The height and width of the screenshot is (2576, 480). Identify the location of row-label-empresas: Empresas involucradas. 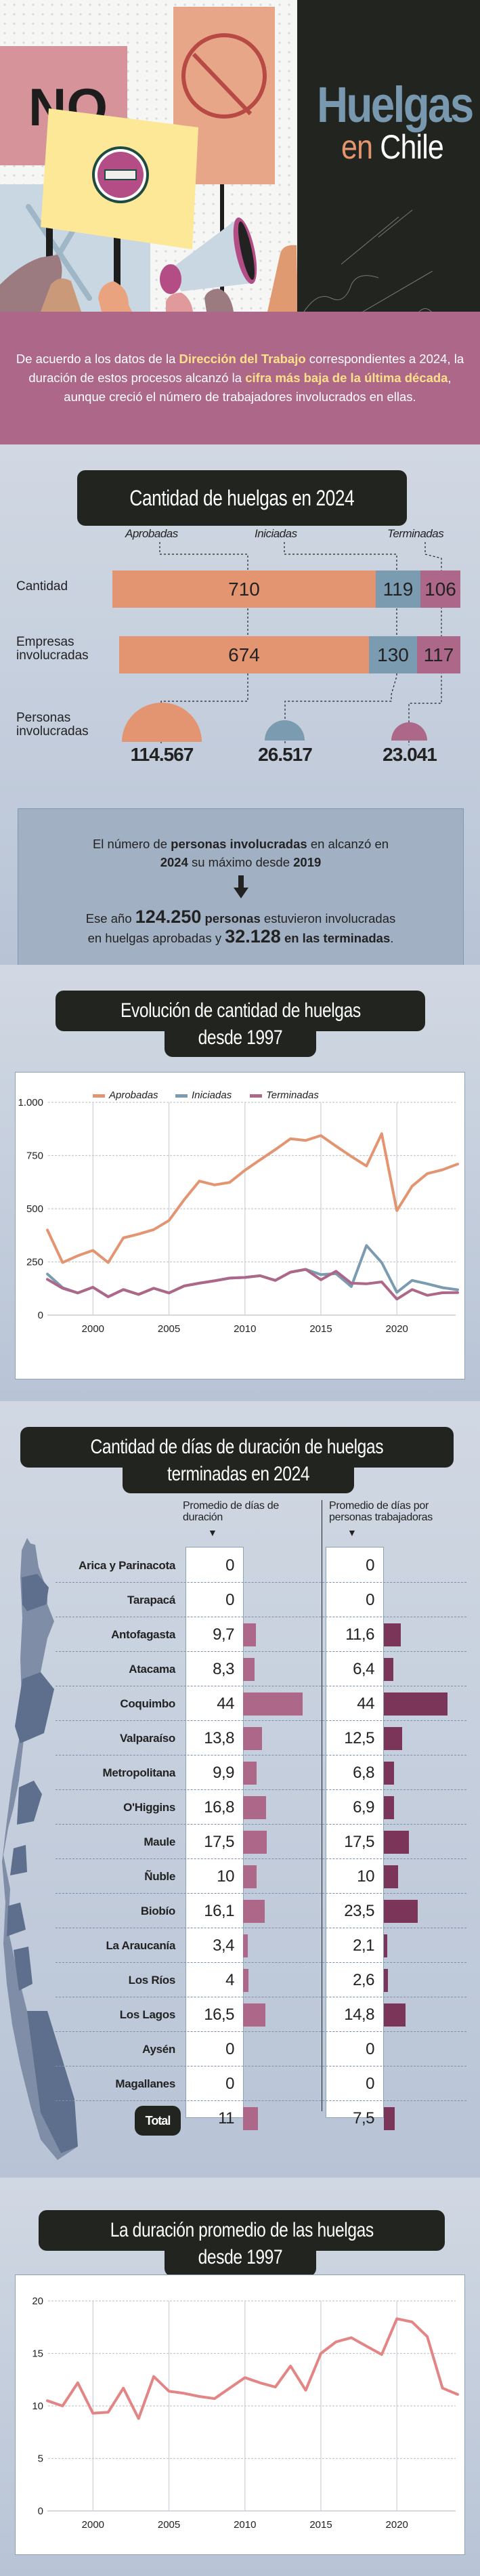
(52, 649).